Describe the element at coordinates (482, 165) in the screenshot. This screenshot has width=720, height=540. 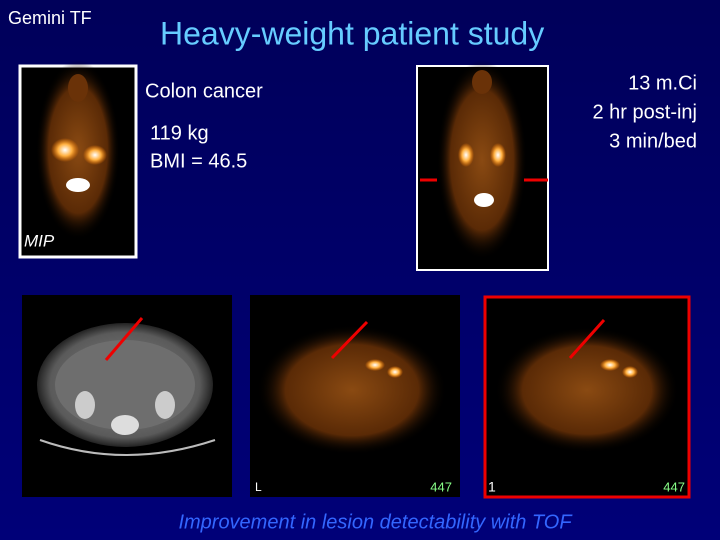
I see `coronal-image` at that location.